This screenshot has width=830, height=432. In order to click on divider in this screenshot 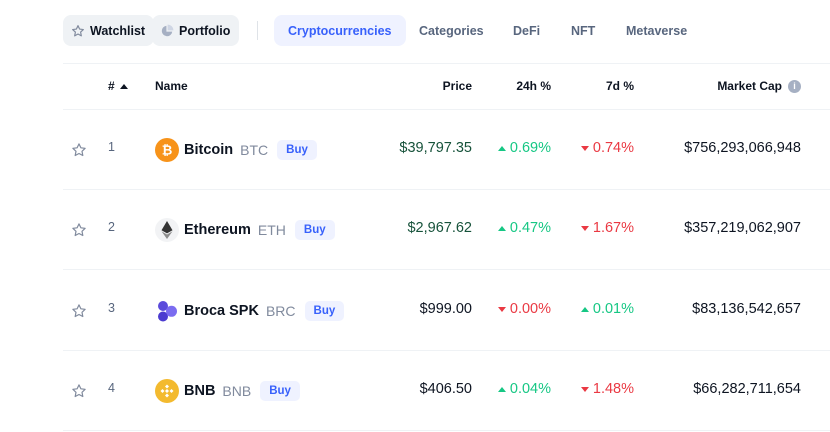, I will do `click(257, 30)`.